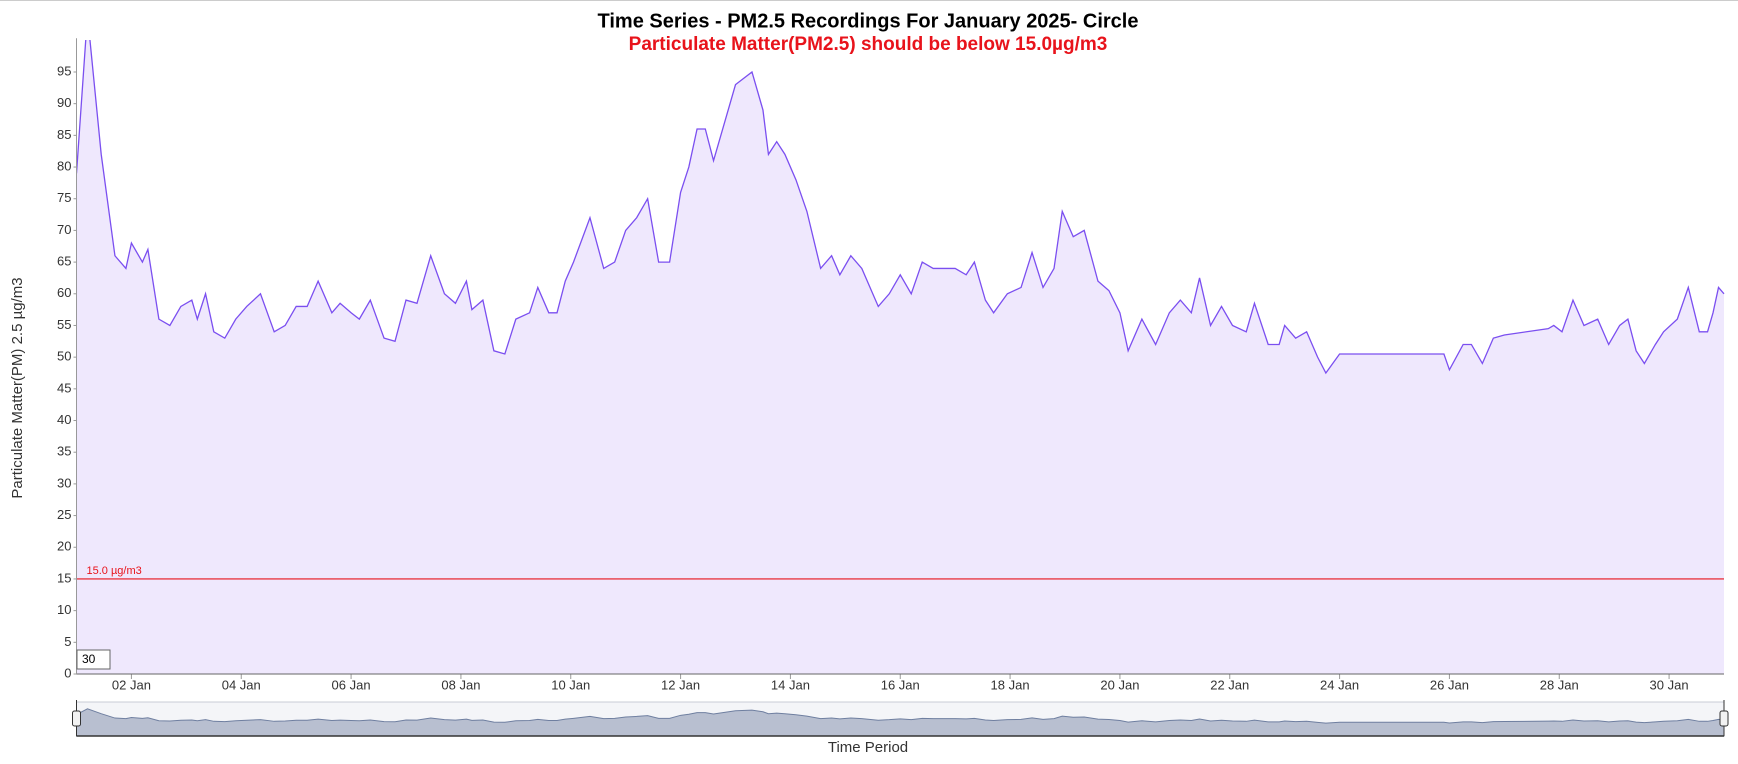 This screenshot has height=764, width=1738. Describe the element at coordinates (64, 324) in the screenshot. I see `y-tick-label: 55` at that location.